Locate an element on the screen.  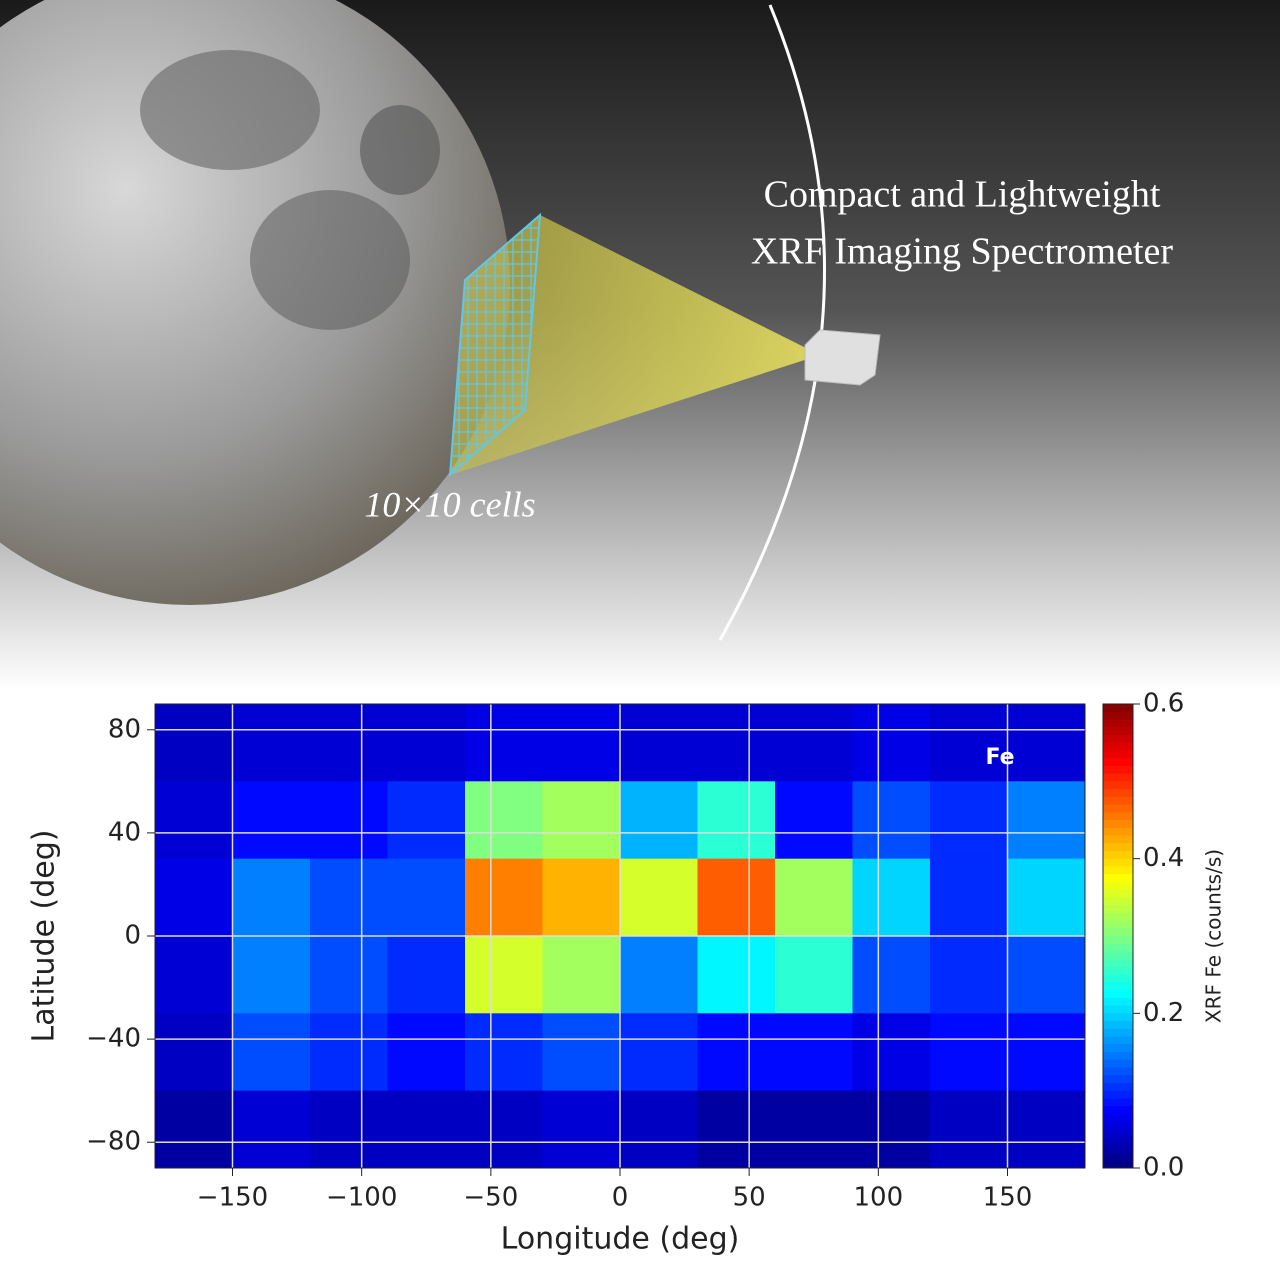
title-line: XRF Imaging Spectrometer is located at coordinates (962, 252).